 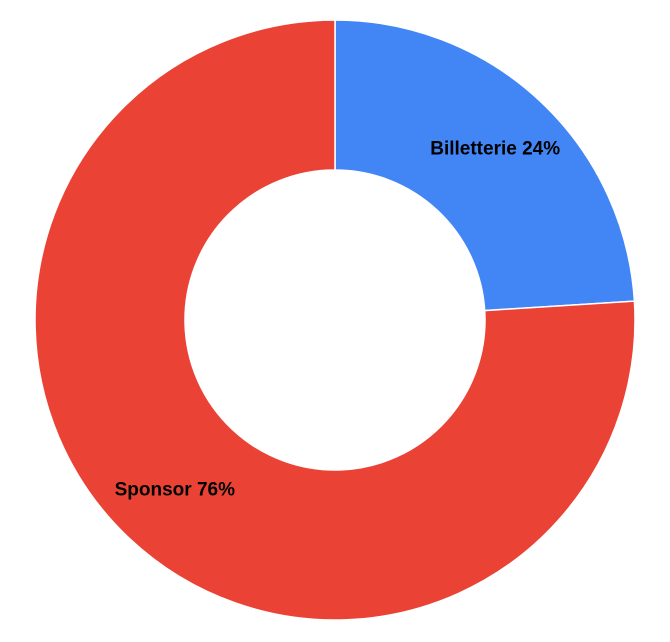 What do you see at coordinates (175, 490) in the screenshot?
I see `slice-label-sponsor: Sponsor 76%` at bounding box center [175, 490].